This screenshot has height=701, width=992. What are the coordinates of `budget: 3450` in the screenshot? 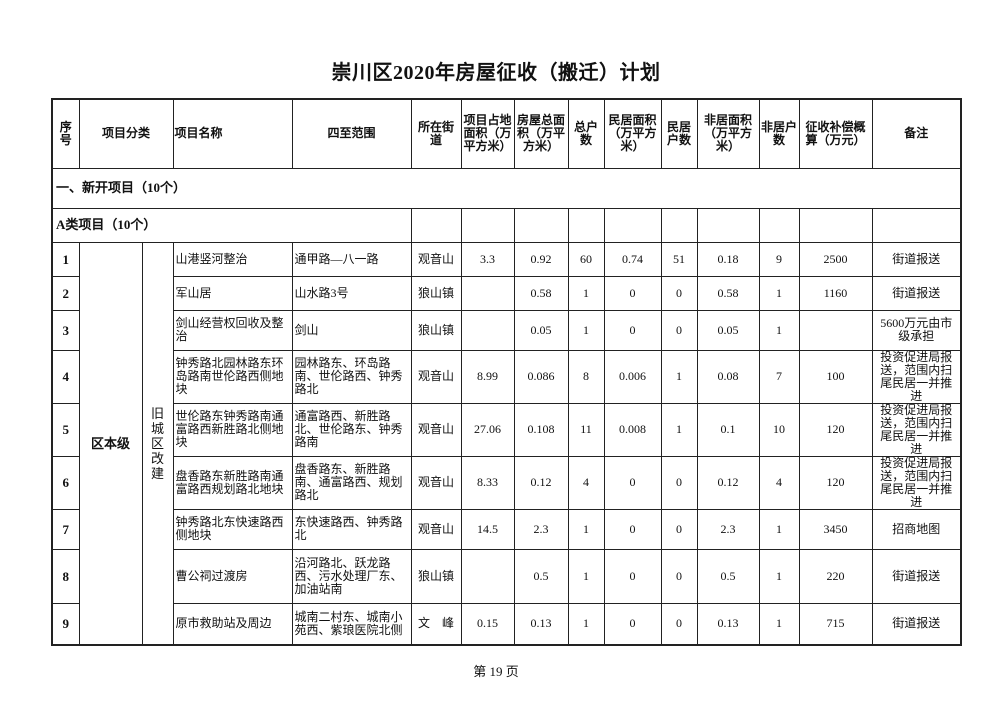 It's located at (835, 529).